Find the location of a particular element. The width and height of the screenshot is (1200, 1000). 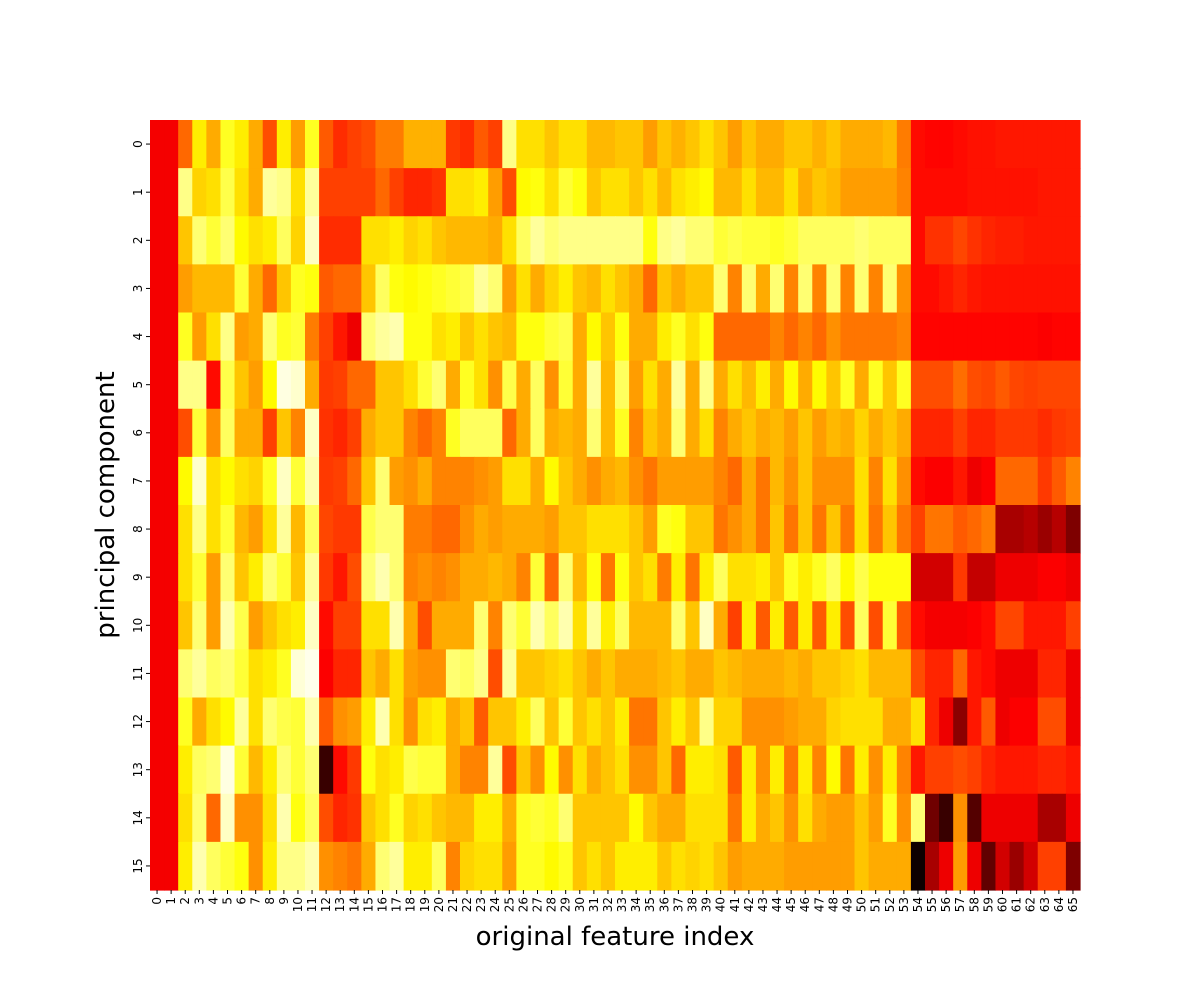

x-tick-label: 39 is located at coordinates (707, 904).